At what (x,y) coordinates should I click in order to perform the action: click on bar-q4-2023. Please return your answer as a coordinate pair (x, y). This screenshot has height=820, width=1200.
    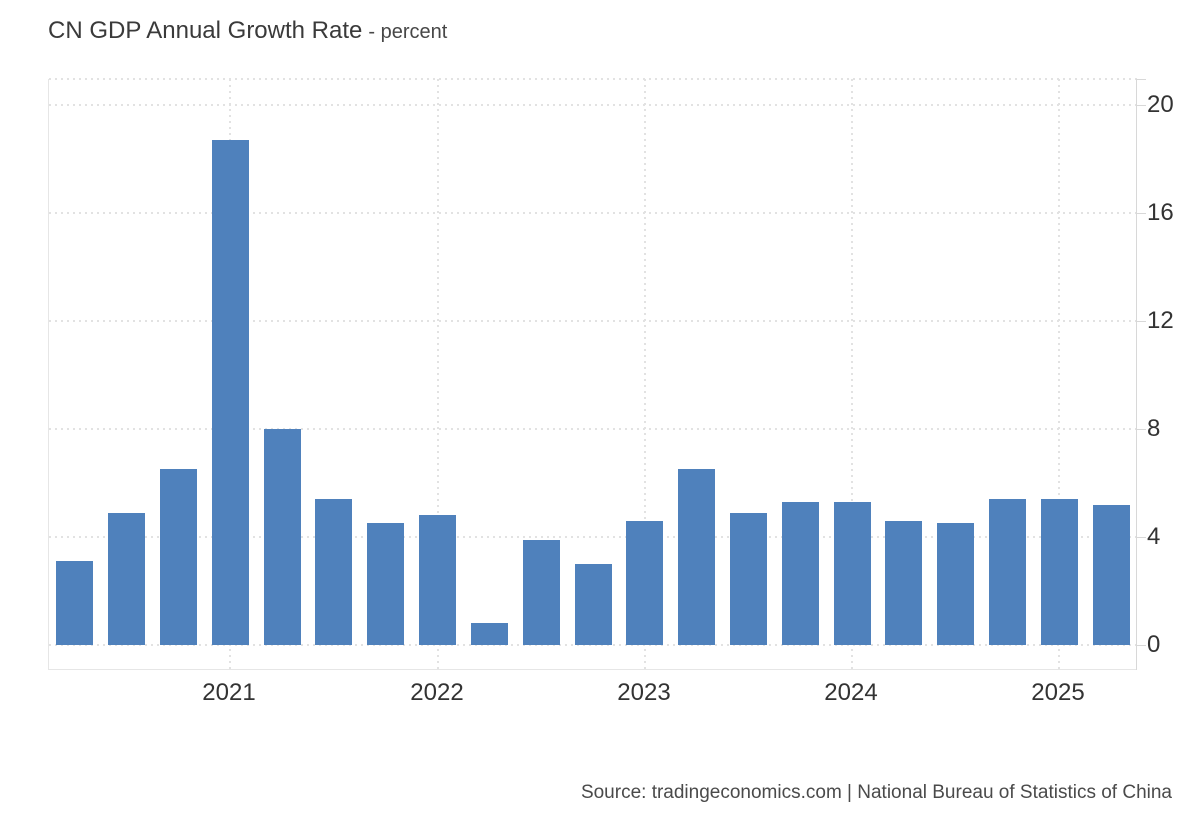
    Looking at the image, I should click on (800, 573).